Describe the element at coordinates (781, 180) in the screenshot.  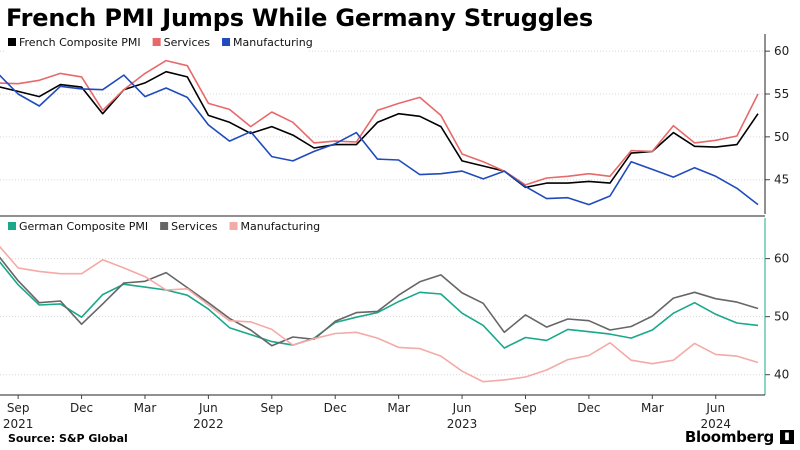
I see `top-ytick-label-45: 45` at that location.